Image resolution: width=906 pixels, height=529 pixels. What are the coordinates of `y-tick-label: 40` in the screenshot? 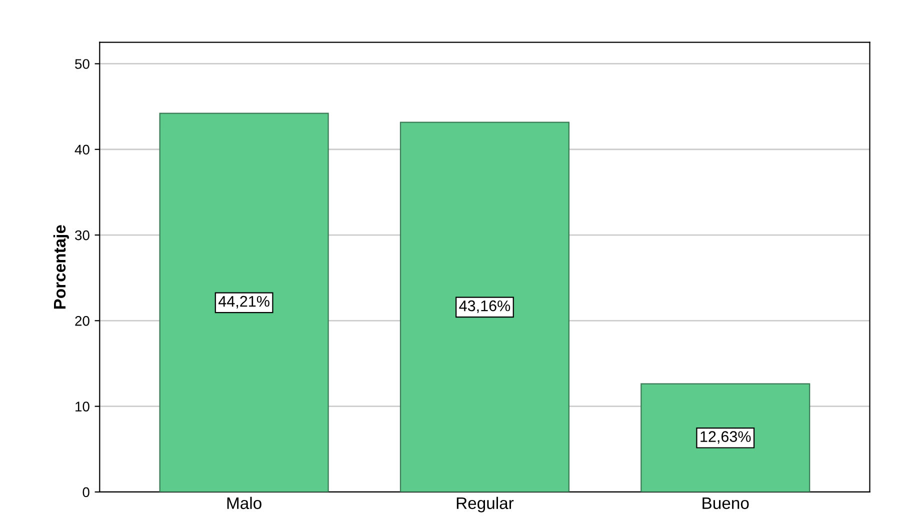 It's located at (82, 149).